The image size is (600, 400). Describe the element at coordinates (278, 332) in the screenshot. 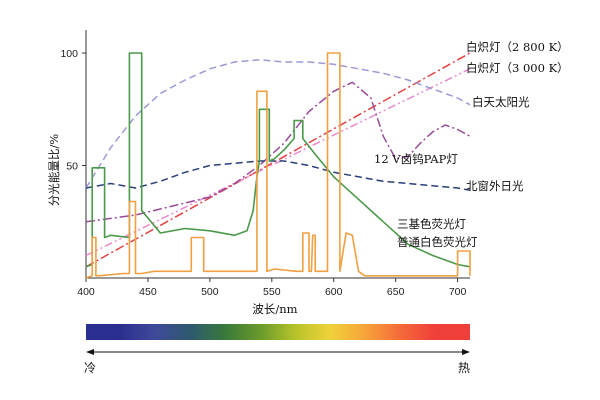

I see `color-spectrum-bar` at that location.